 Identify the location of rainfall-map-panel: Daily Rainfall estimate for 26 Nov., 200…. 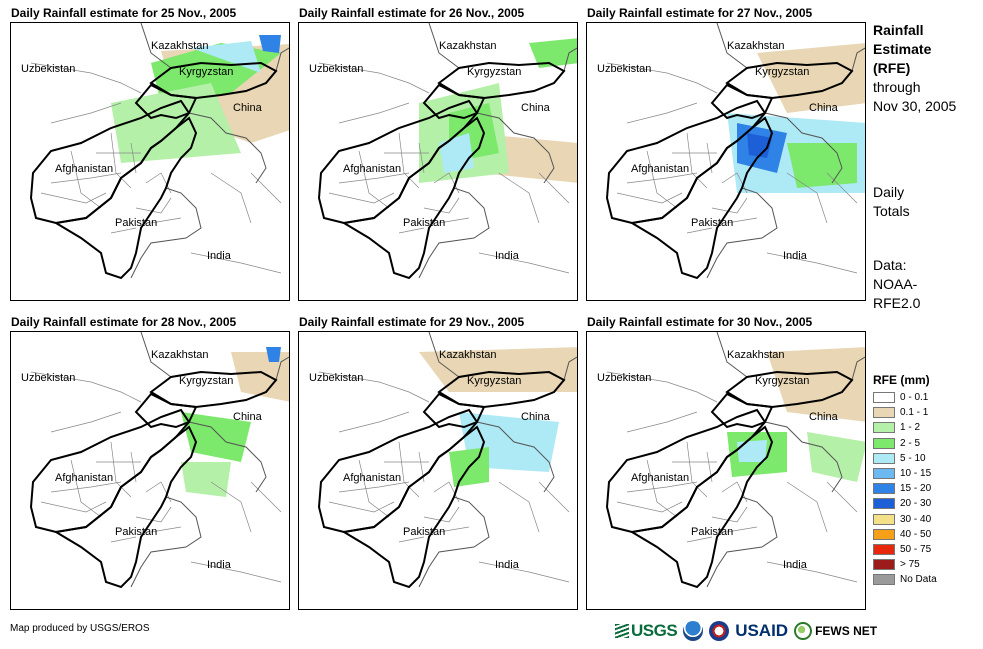
(438, 156).